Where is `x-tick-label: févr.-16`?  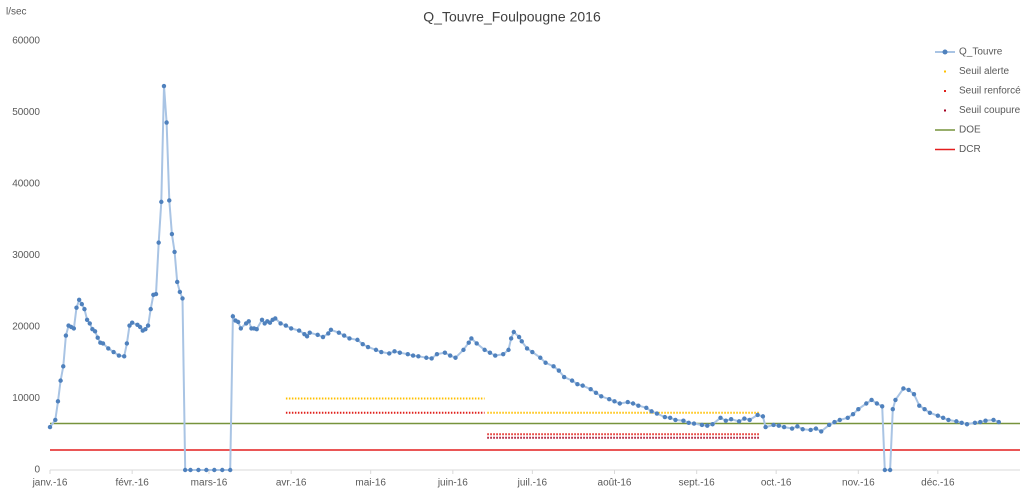
x-tick-label: févr.-16 is located at coordinates (132, 483).